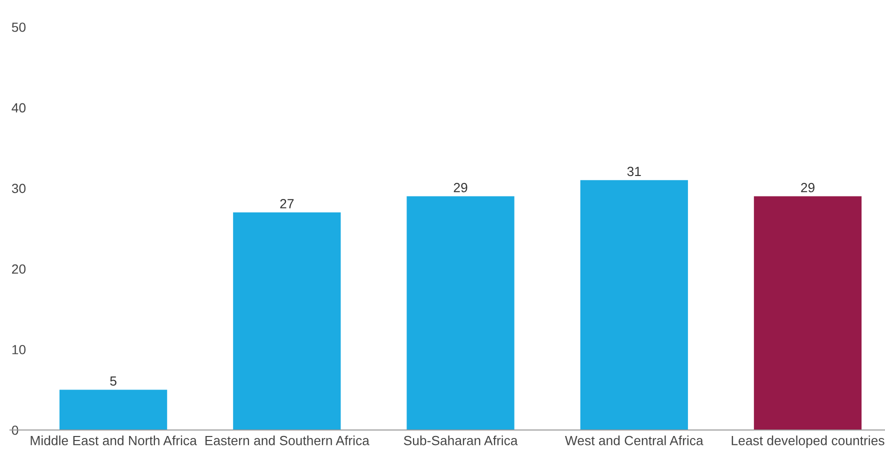 The image size is (885, 450). Describe the element at coordinates (19, 27) in the screenshot. I see `y-tick-label: 50` at that location.